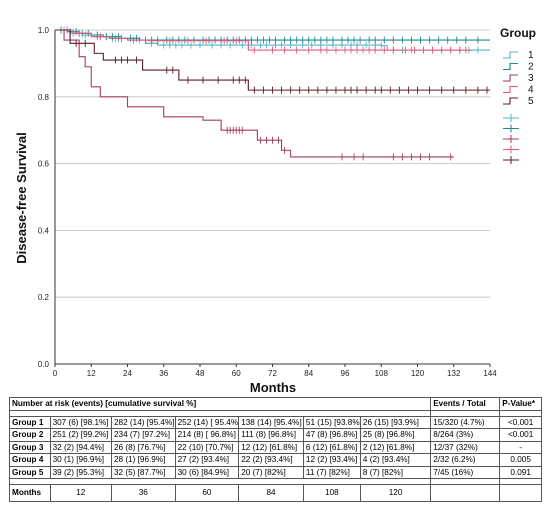 The width and height of the screenshot is (550, 529). What do you see at coordinates (331, 422) in the screenshot?
I see `risk-cell: 51 (15) [93.8%]` at bounding box center [331, 422].